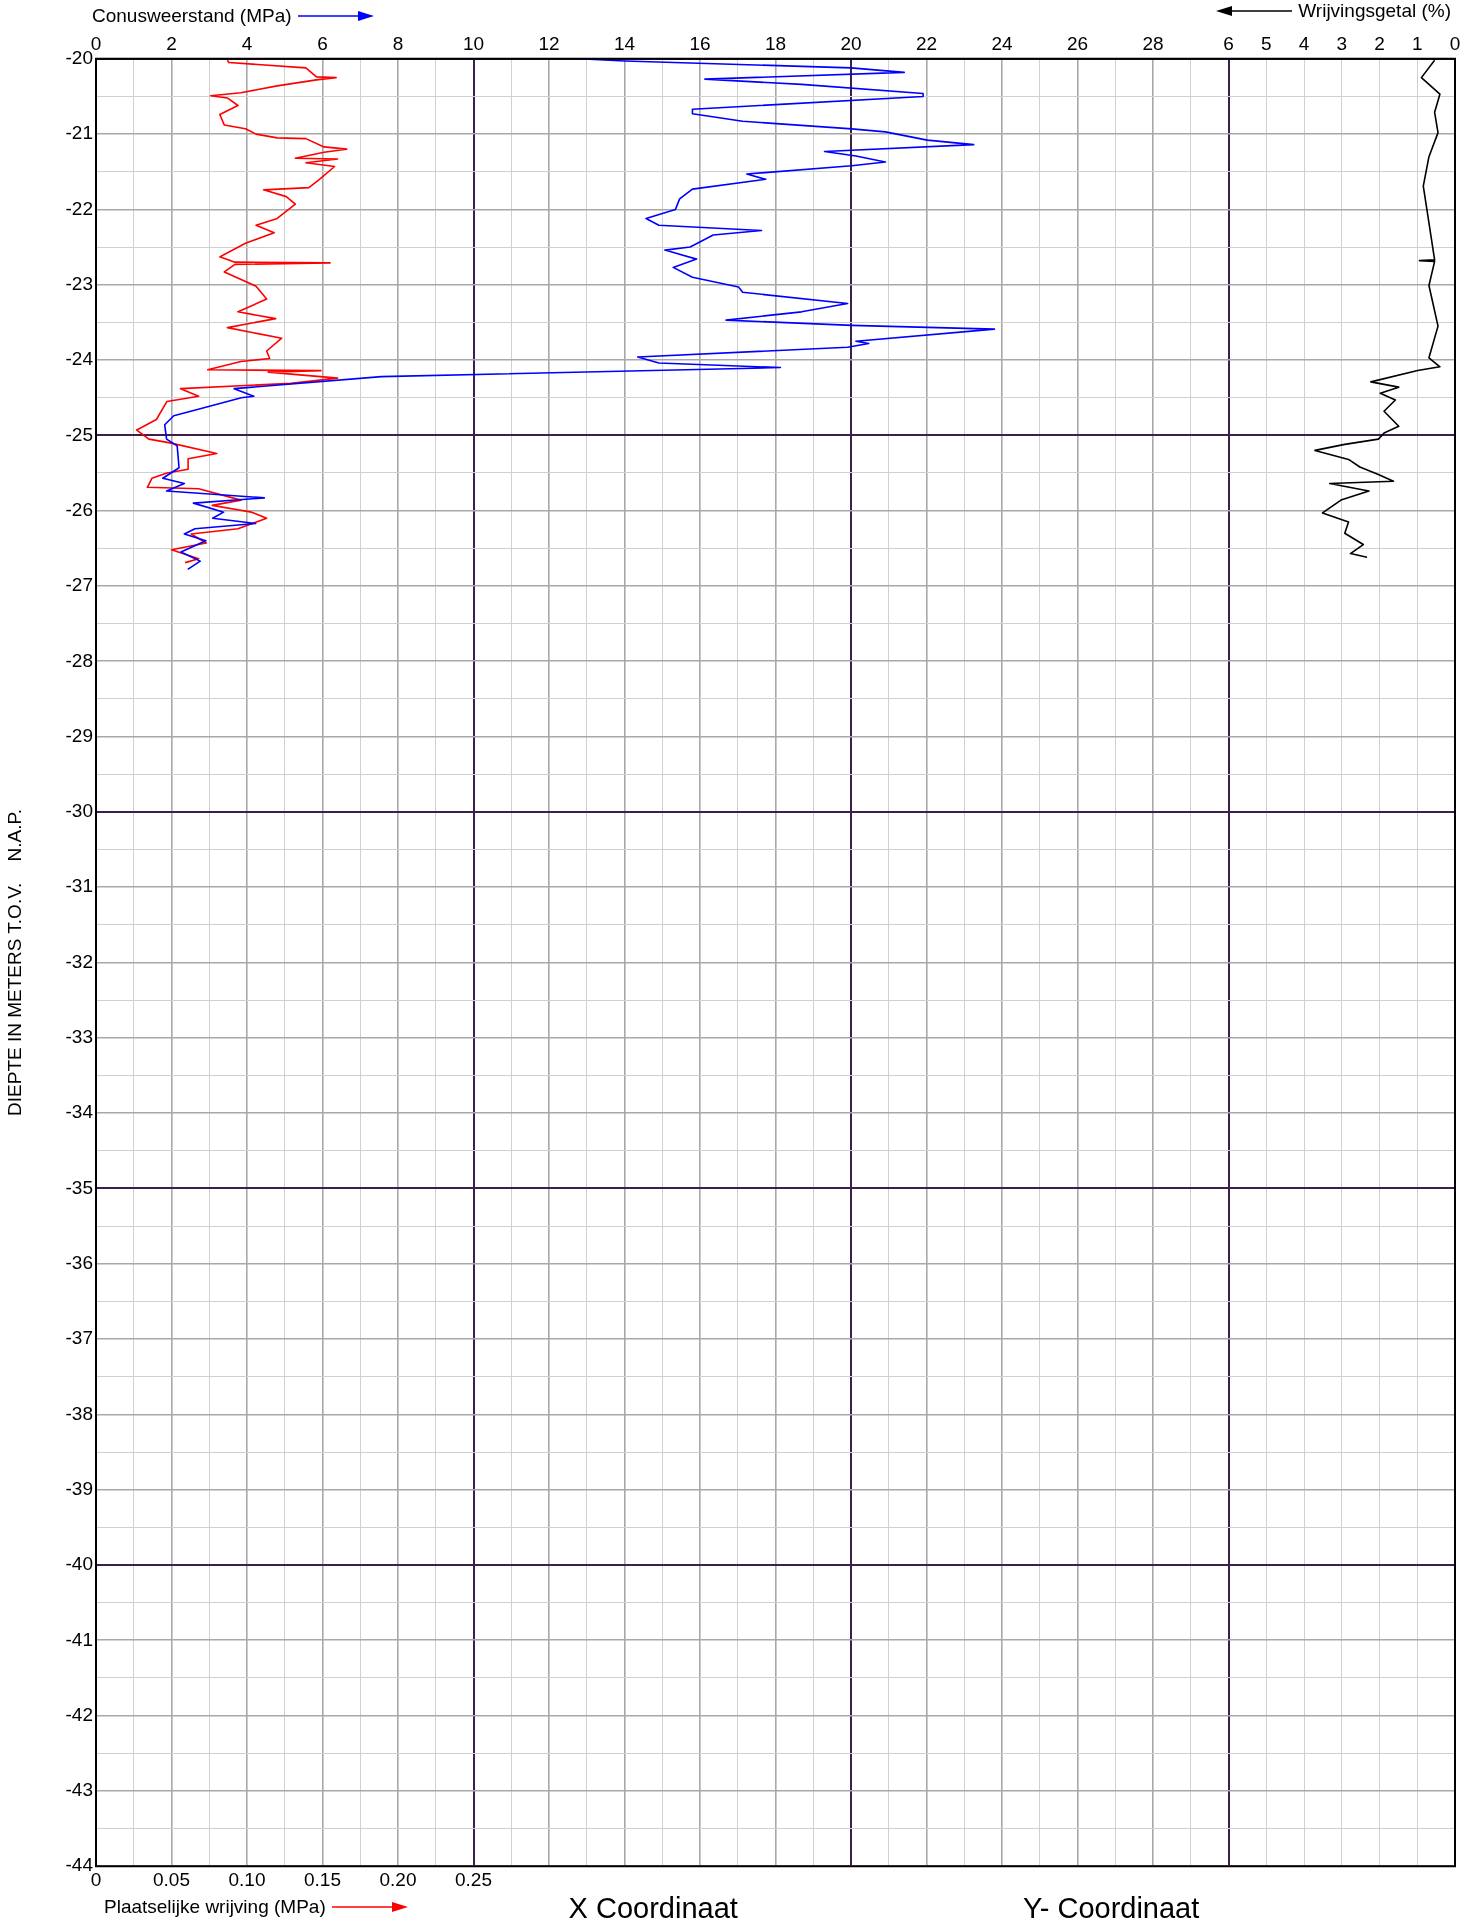 The height and width of the screenshot is (1925, 1476). Describe the element at coordinates (79, 735) in the screenshot. I see `y-tick-label: -29` at that location.